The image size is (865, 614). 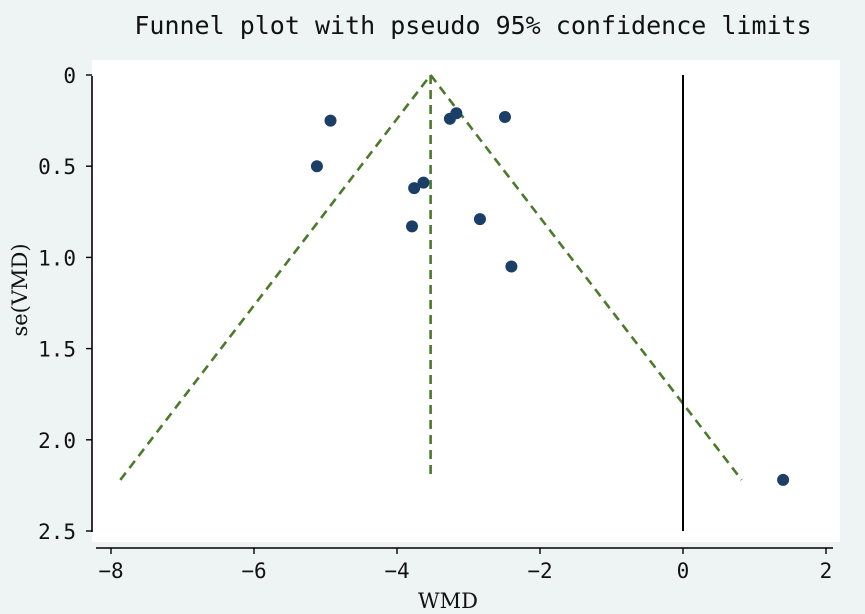 I want to click on y-tick-label: 1.5, so click(x=57, y=350).